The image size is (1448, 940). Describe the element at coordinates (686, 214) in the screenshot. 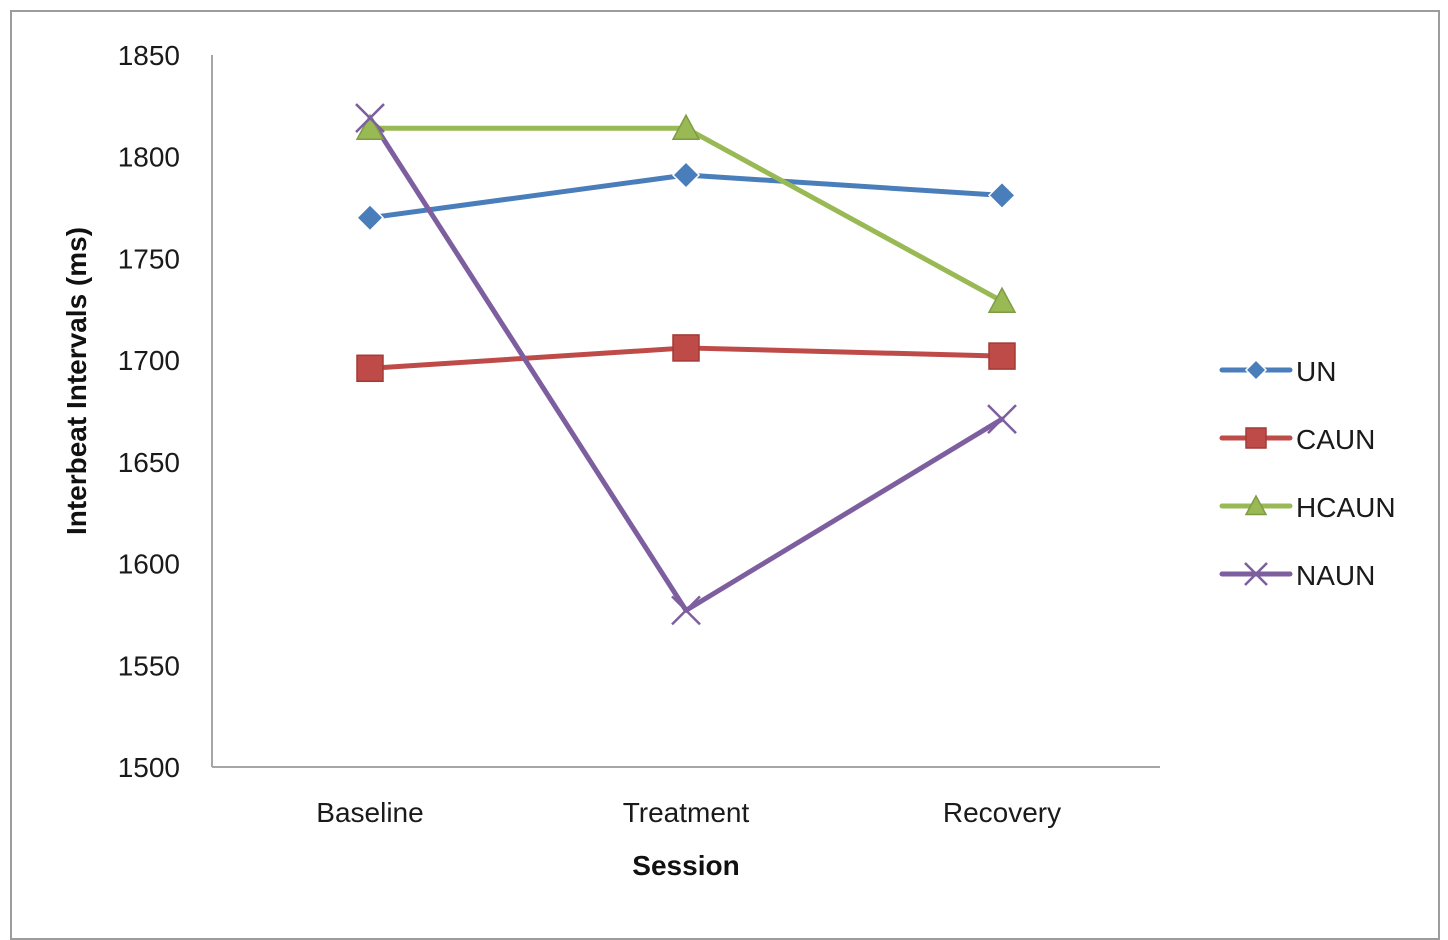

I see `series-line-hcaun` at that location.